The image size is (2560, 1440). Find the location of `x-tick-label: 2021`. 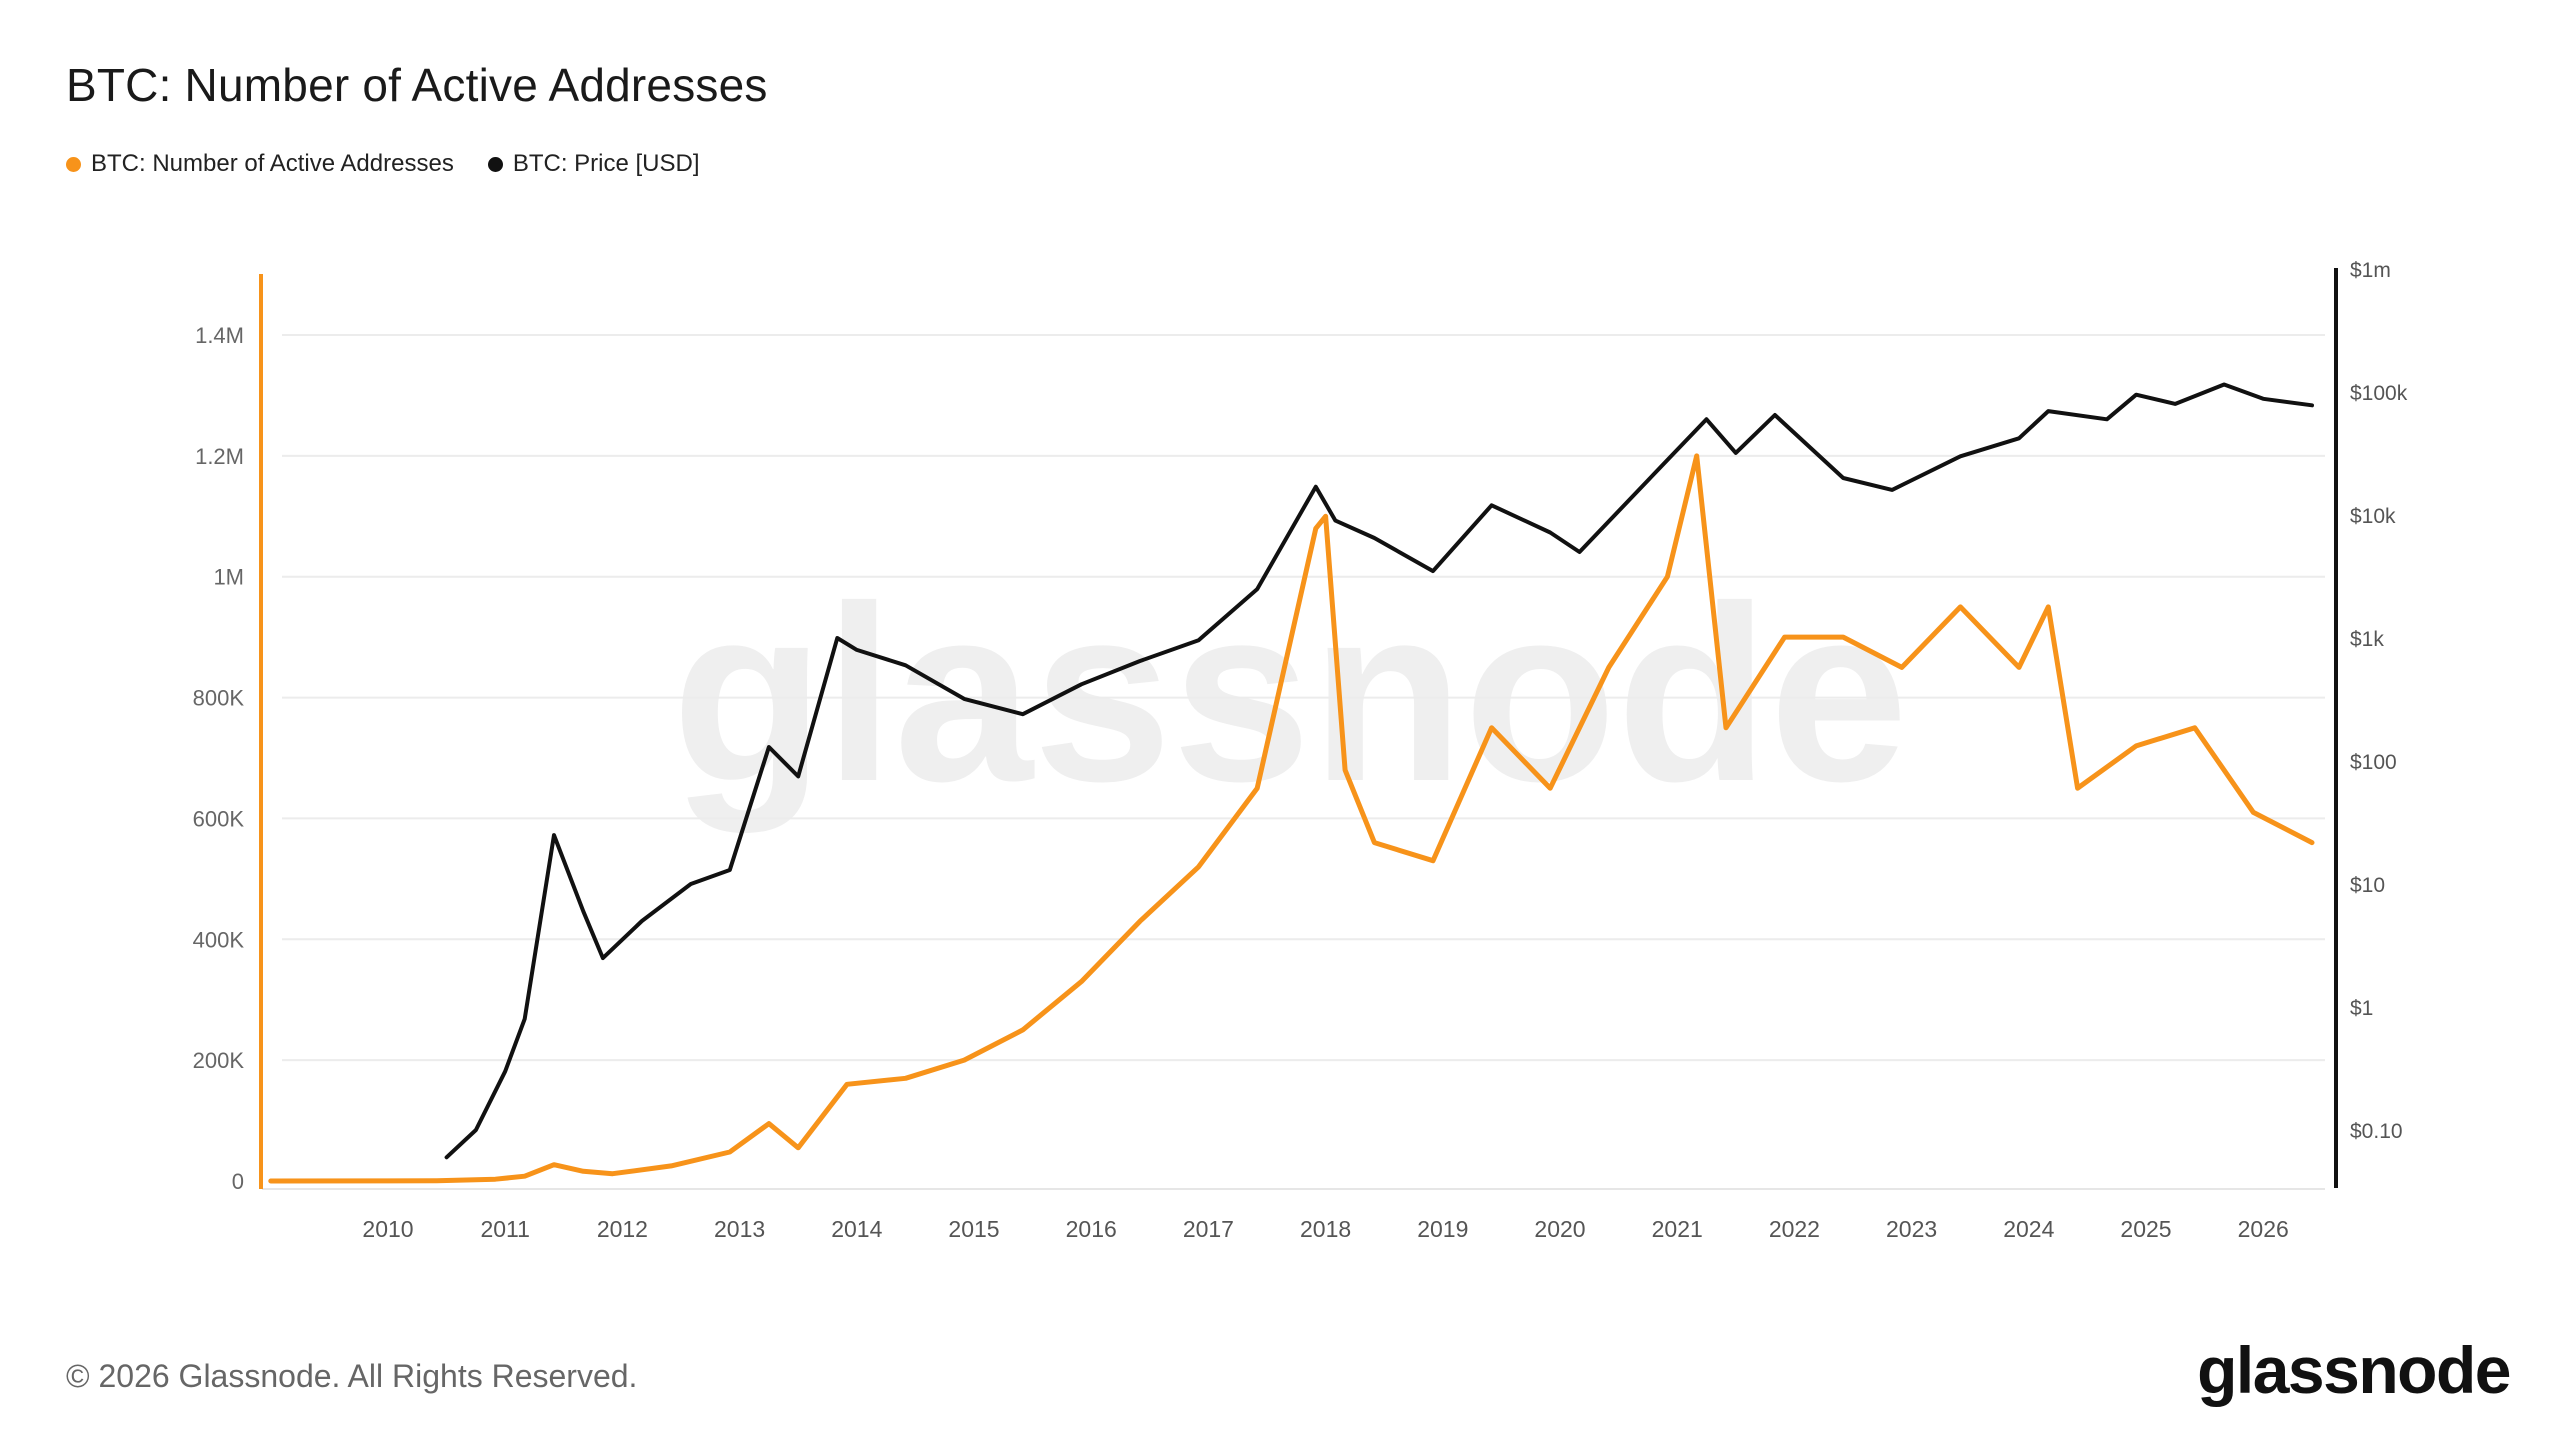

x-tick-label: 2021 is located at coordinates (1677, 1229).